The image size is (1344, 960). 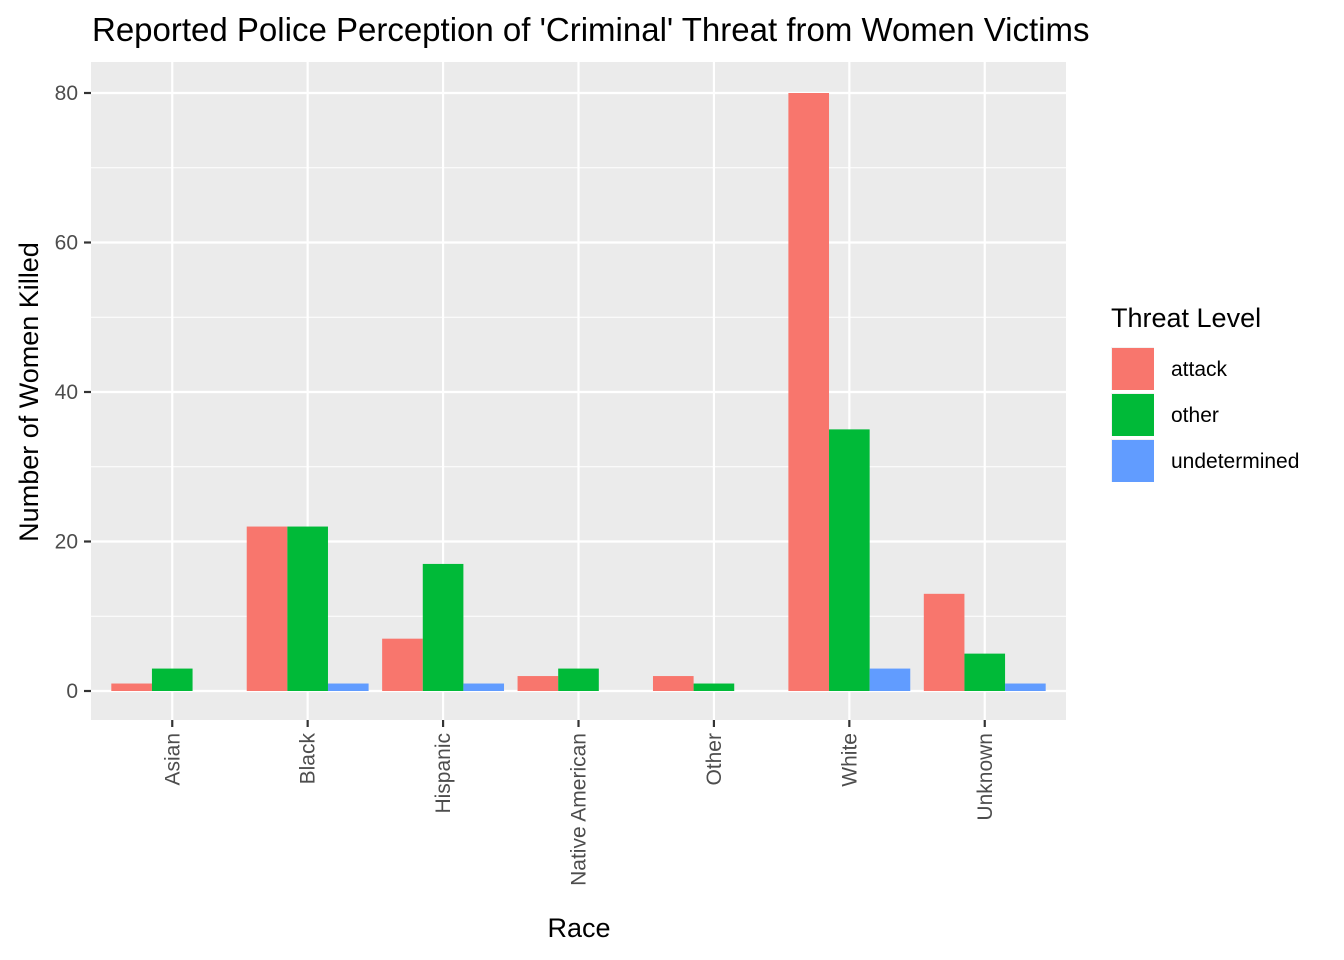 What do you see at coordinates (1186, 318) in the screenshot?
I see `legend-title: Threat Level` at bounding box center [1186, 318].